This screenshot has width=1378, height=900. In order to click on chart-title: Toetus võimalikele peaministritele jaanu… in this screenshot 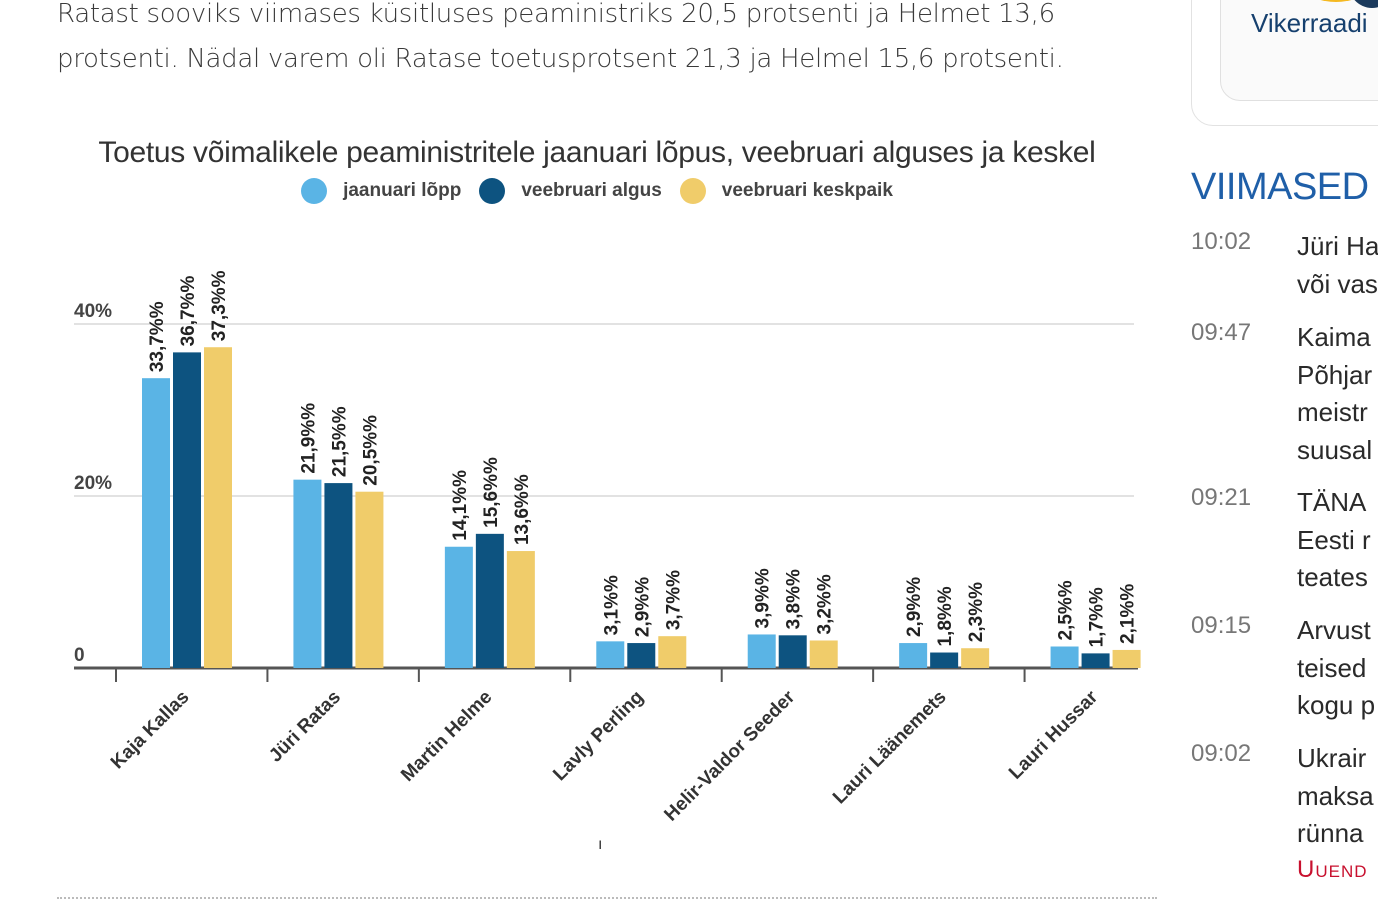, I will do `click(597, 152)`.